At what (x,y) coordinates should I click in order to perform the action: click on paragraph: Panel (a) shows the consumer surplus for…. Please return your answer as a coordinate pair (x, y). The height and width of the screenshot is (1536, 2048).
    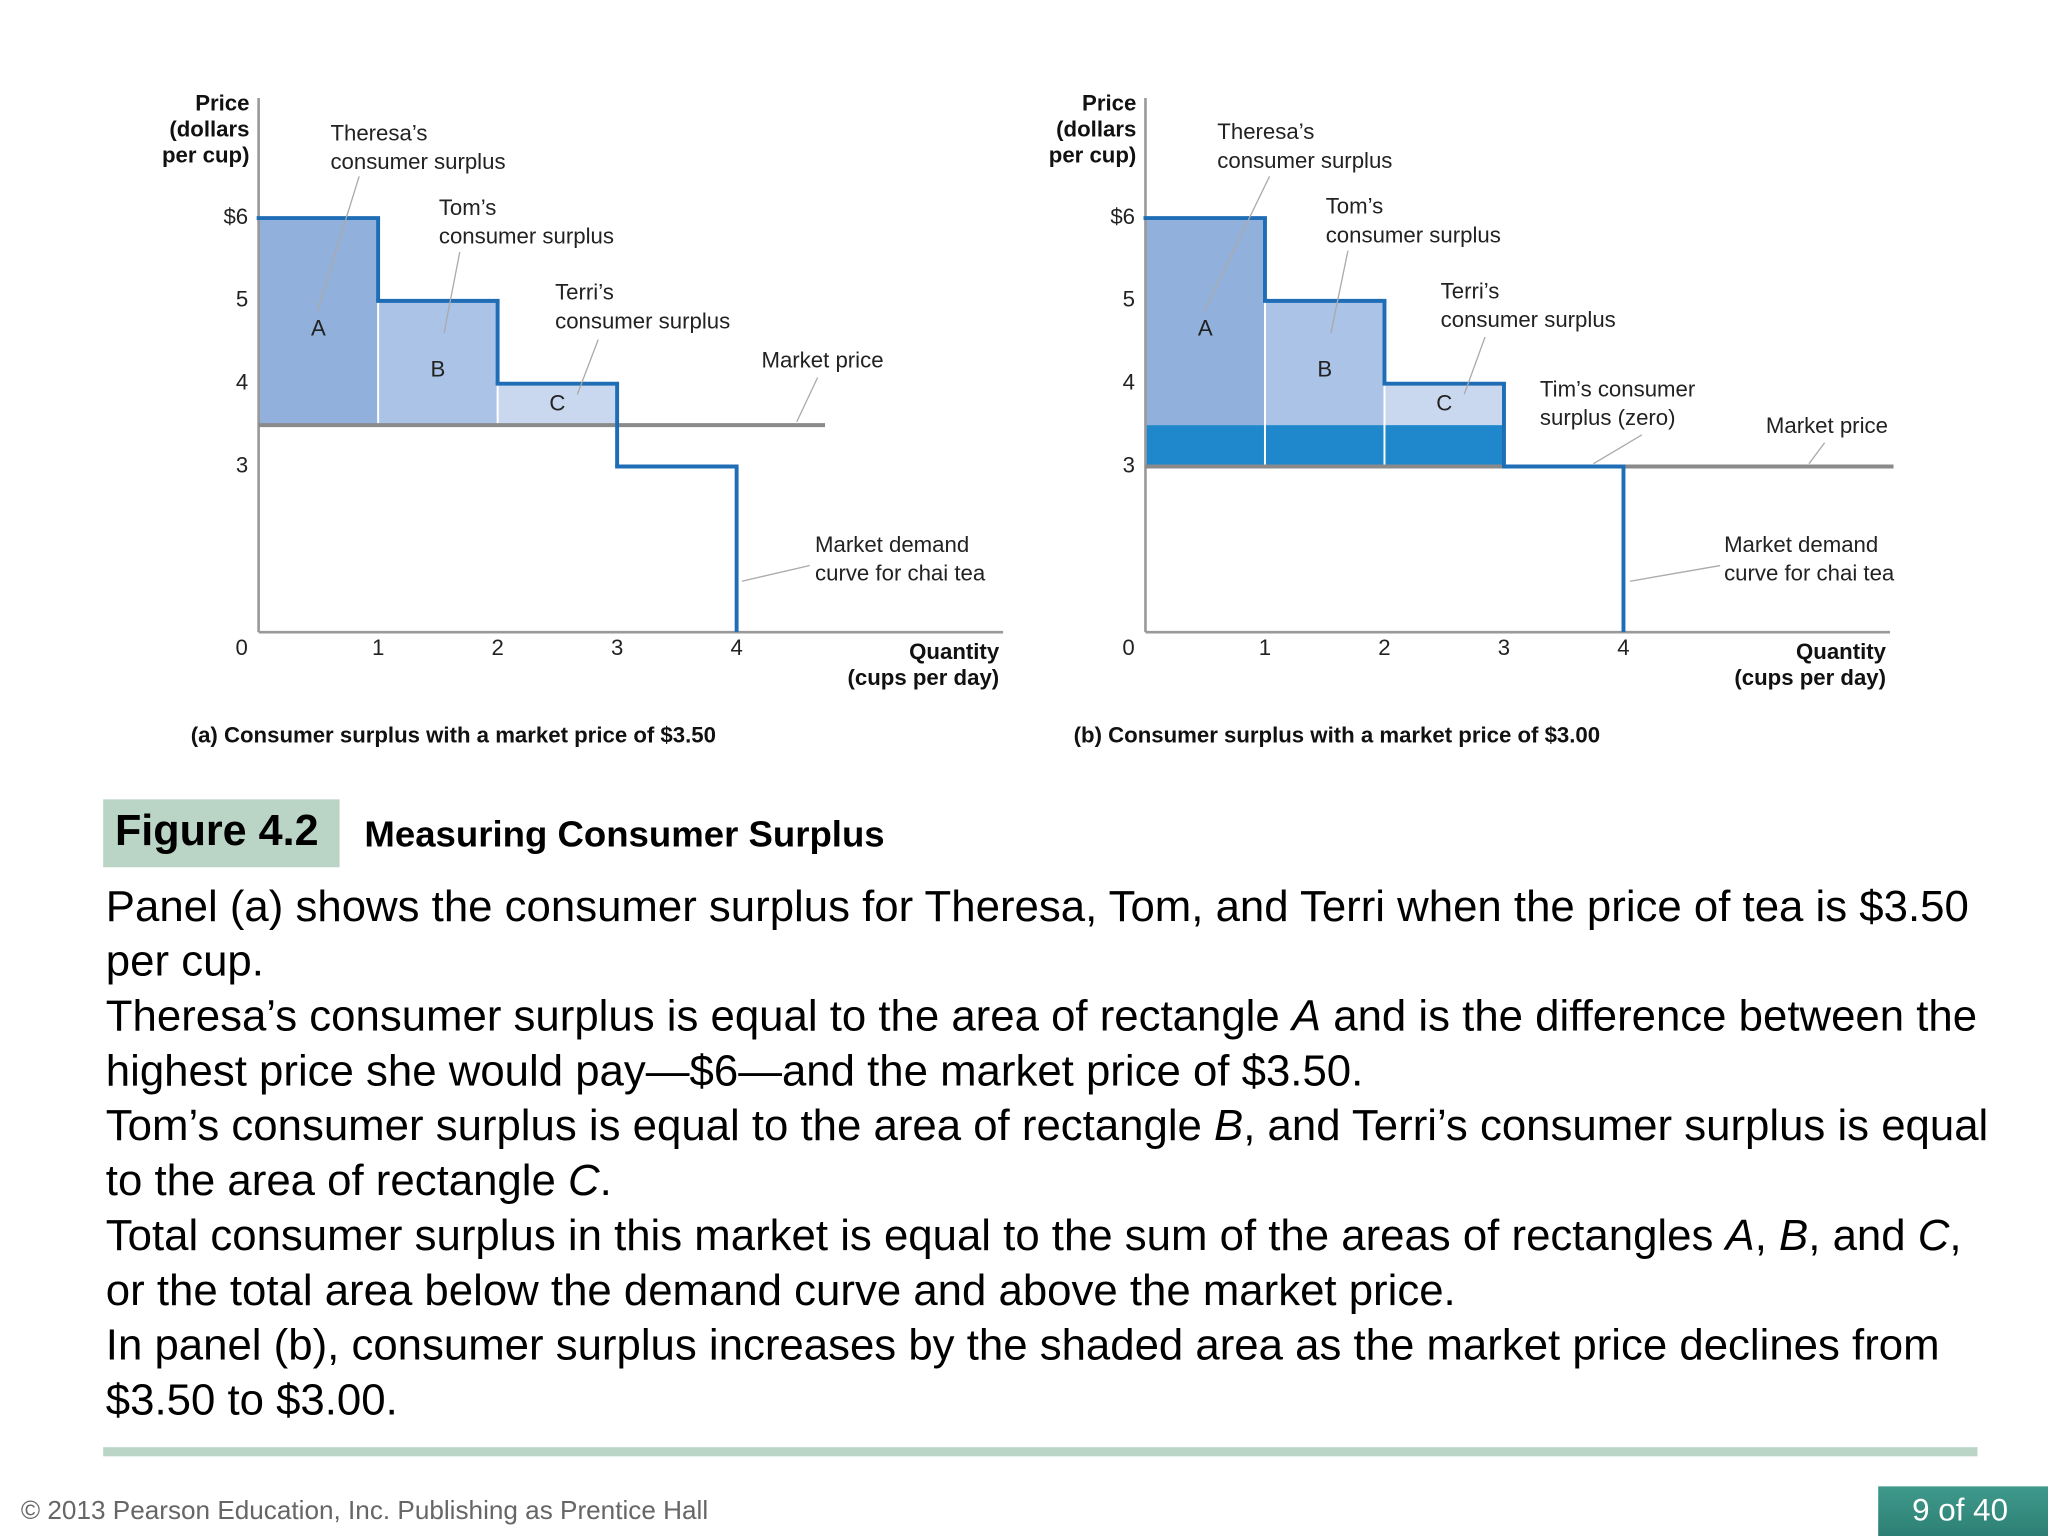
    Looking at the image, I should click on (1049, 935).